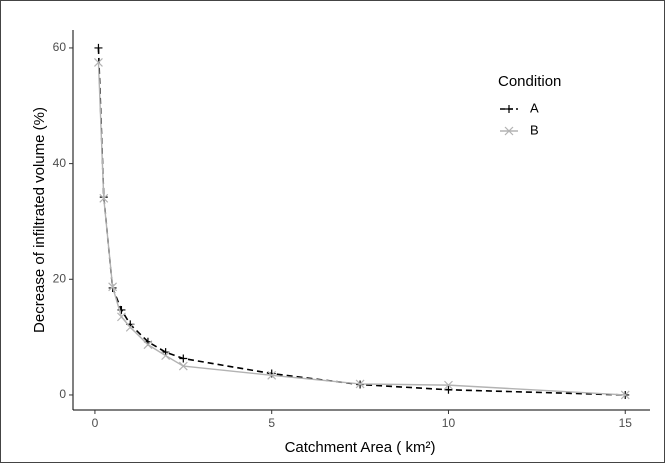 This screenshot has height=463, width=665. What do you see at coordinates (271, 423) in the screenshot?
I see `x-tick-label: 5` at bounding box center [271, 423].